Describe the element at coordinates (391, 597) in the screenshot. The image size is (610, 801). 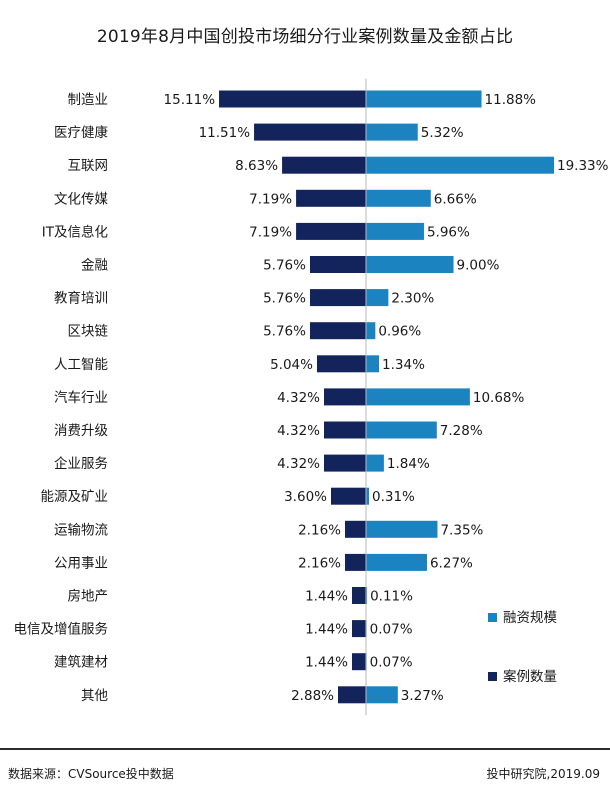
I see `value-label-financing-scale: 0.11%` at that location.